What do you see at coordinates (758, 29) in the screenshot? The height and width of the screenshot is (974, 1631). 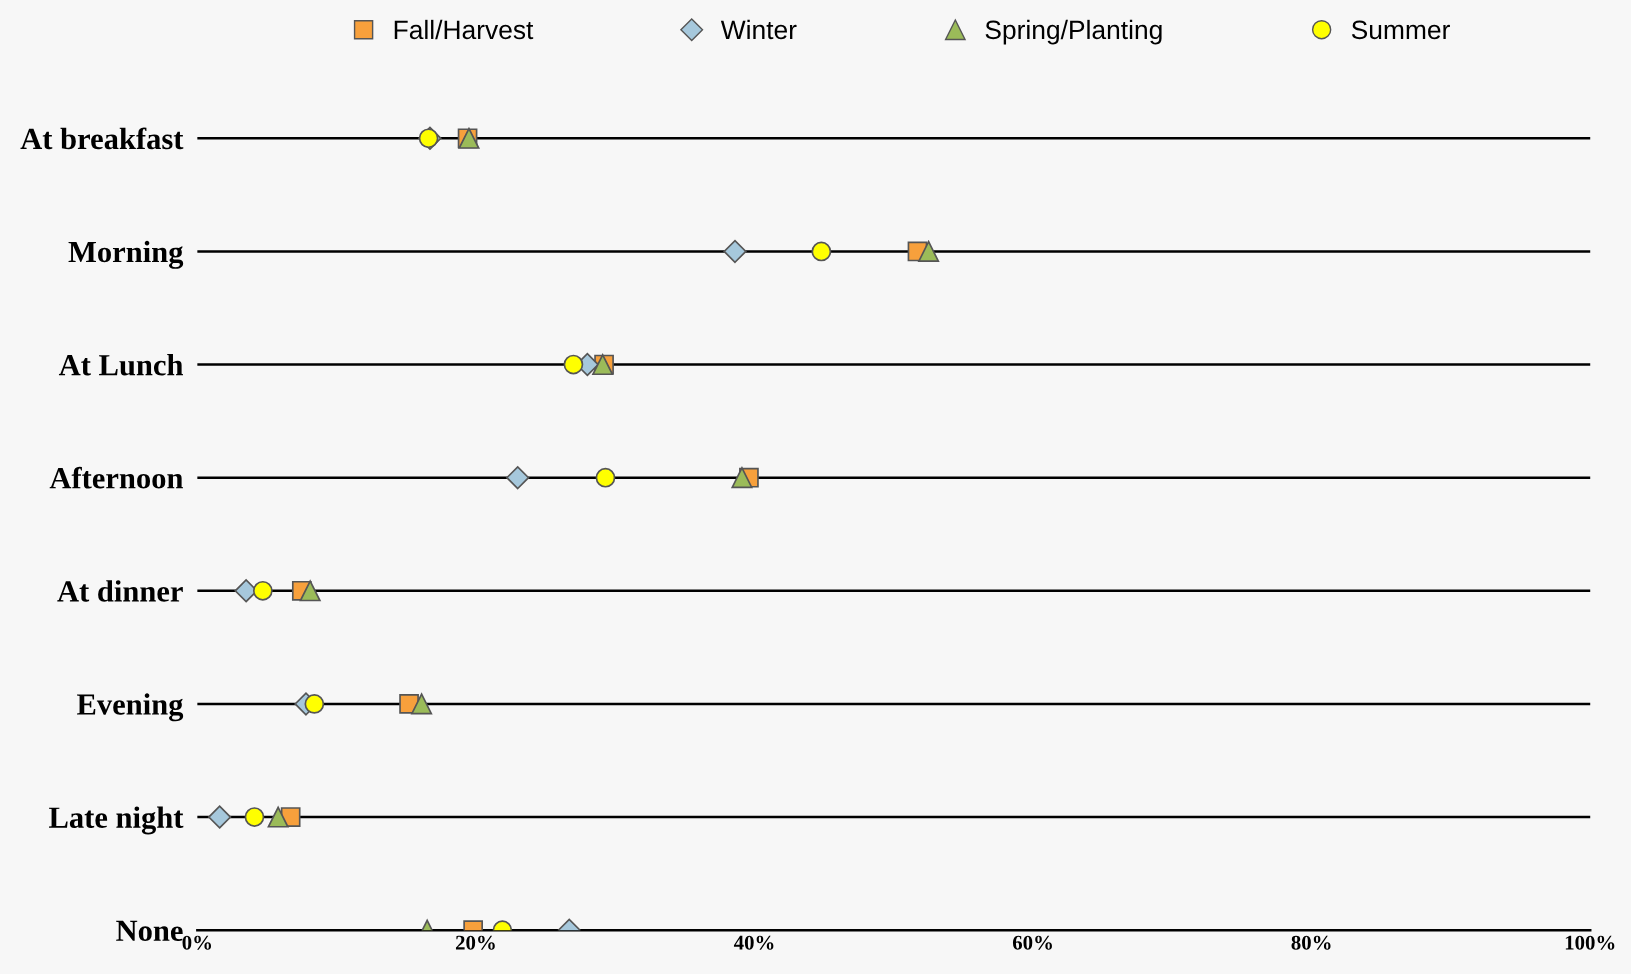 I see `legend-label: Winter` at bounding box center [758, 29].